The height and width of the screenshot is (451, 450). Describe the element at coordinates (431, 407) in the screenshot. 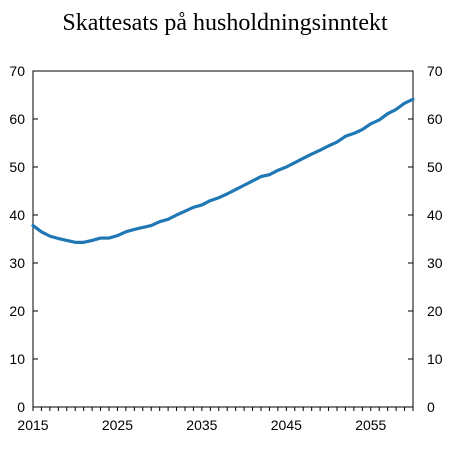

I see `right-y-tick-label: 0` at that location.